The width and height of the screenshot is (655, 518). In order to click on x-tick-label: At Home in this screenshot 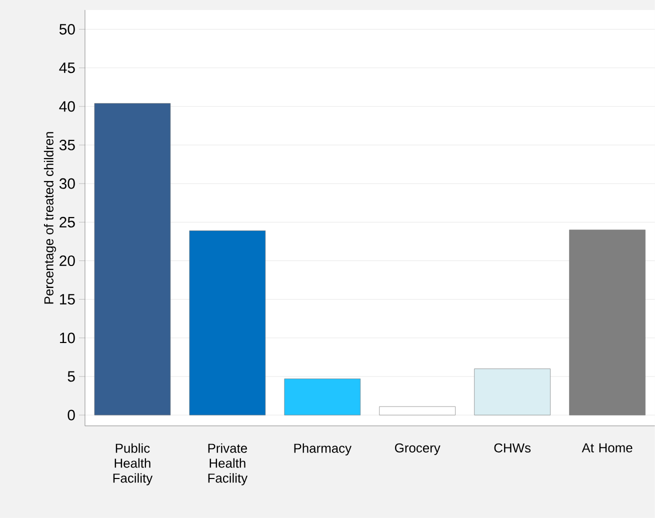, I will do `click(607, 447)`.